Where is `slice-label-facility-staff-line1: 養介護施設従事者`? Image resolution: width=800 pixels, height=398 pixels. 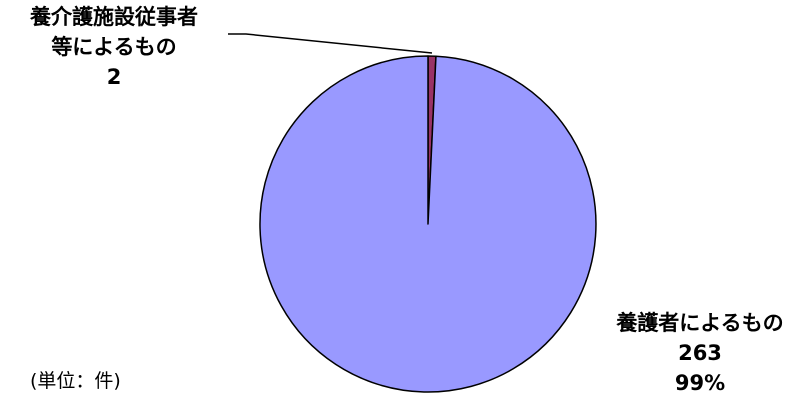 slice-label-facility-staff-line1: 養介護施設従事者 is located at coordinates (114, 17).